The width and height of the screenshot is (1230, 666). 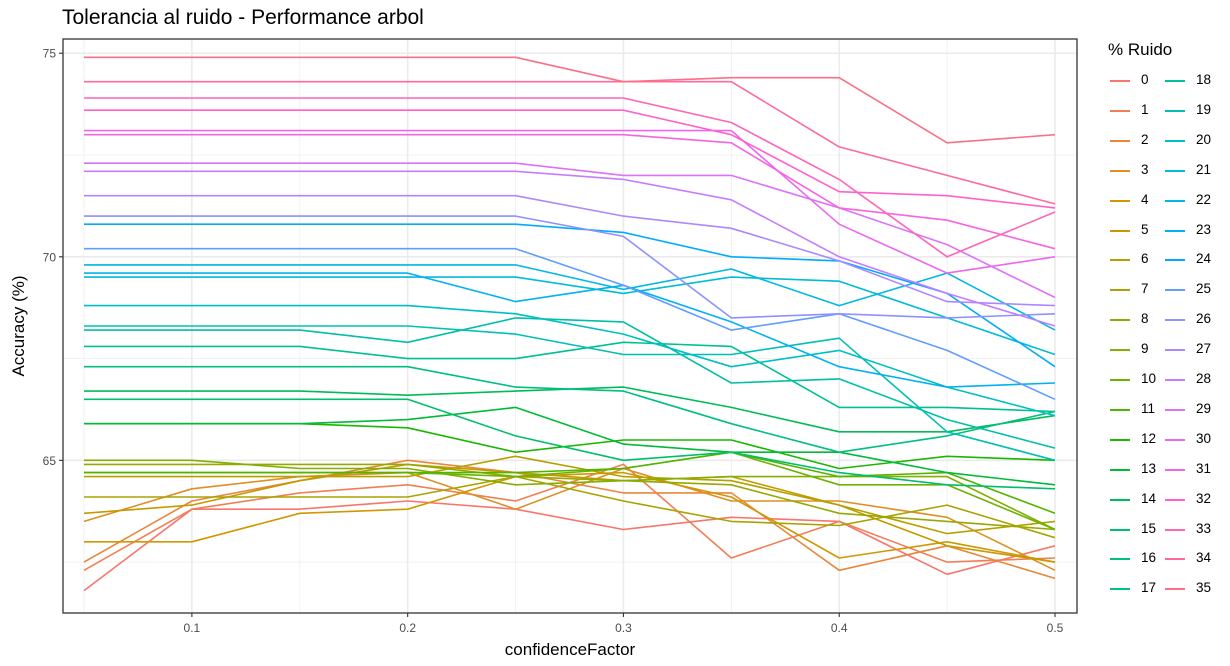 What do you see at coordinates (1204, 438) in the screenshot?
I see `legend-label: 30` at bounding box center [1204, 438].